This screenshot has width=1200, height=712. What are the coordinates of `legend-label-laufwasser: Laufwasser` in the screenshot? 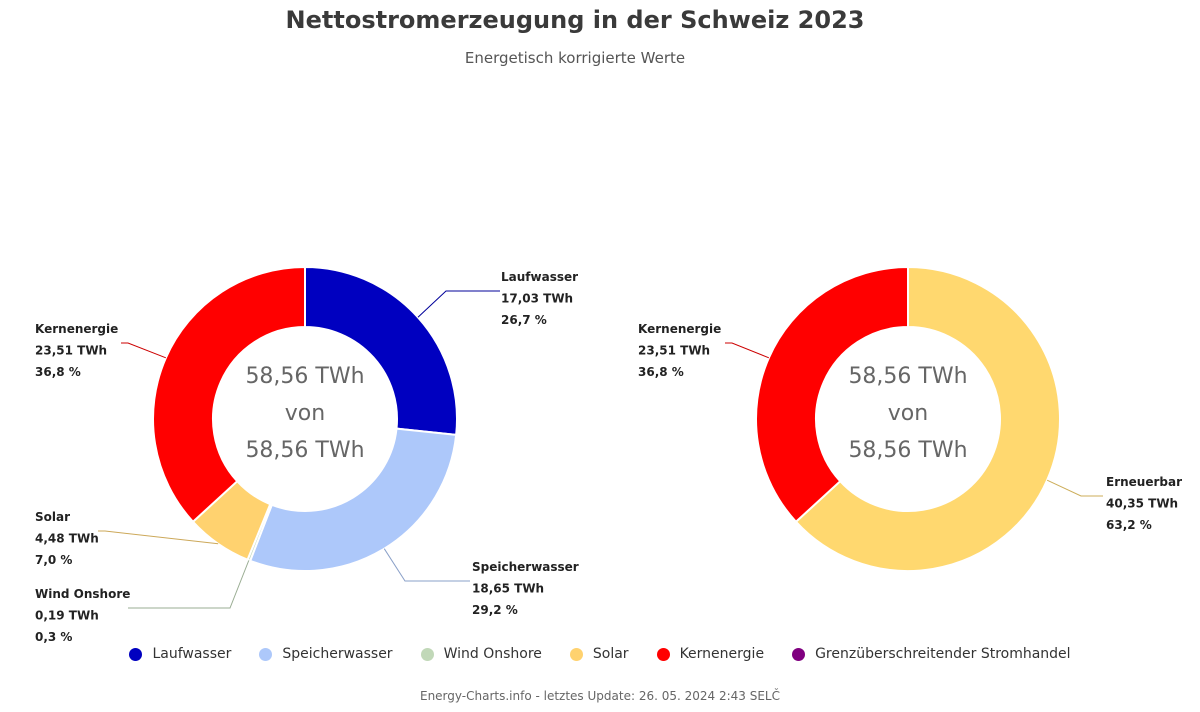 It's located at (192, 654).